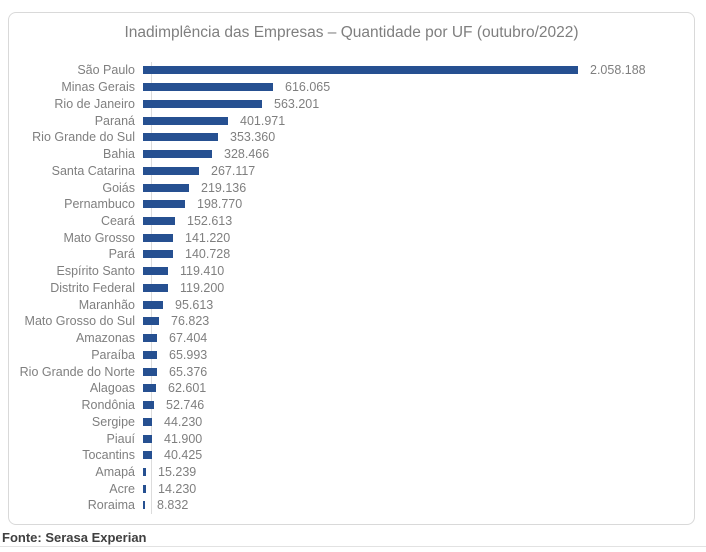 Image resolution: width=706 pixels, height=552 pixels. I want to click on bar-track: 328.466, so click(418, 154).